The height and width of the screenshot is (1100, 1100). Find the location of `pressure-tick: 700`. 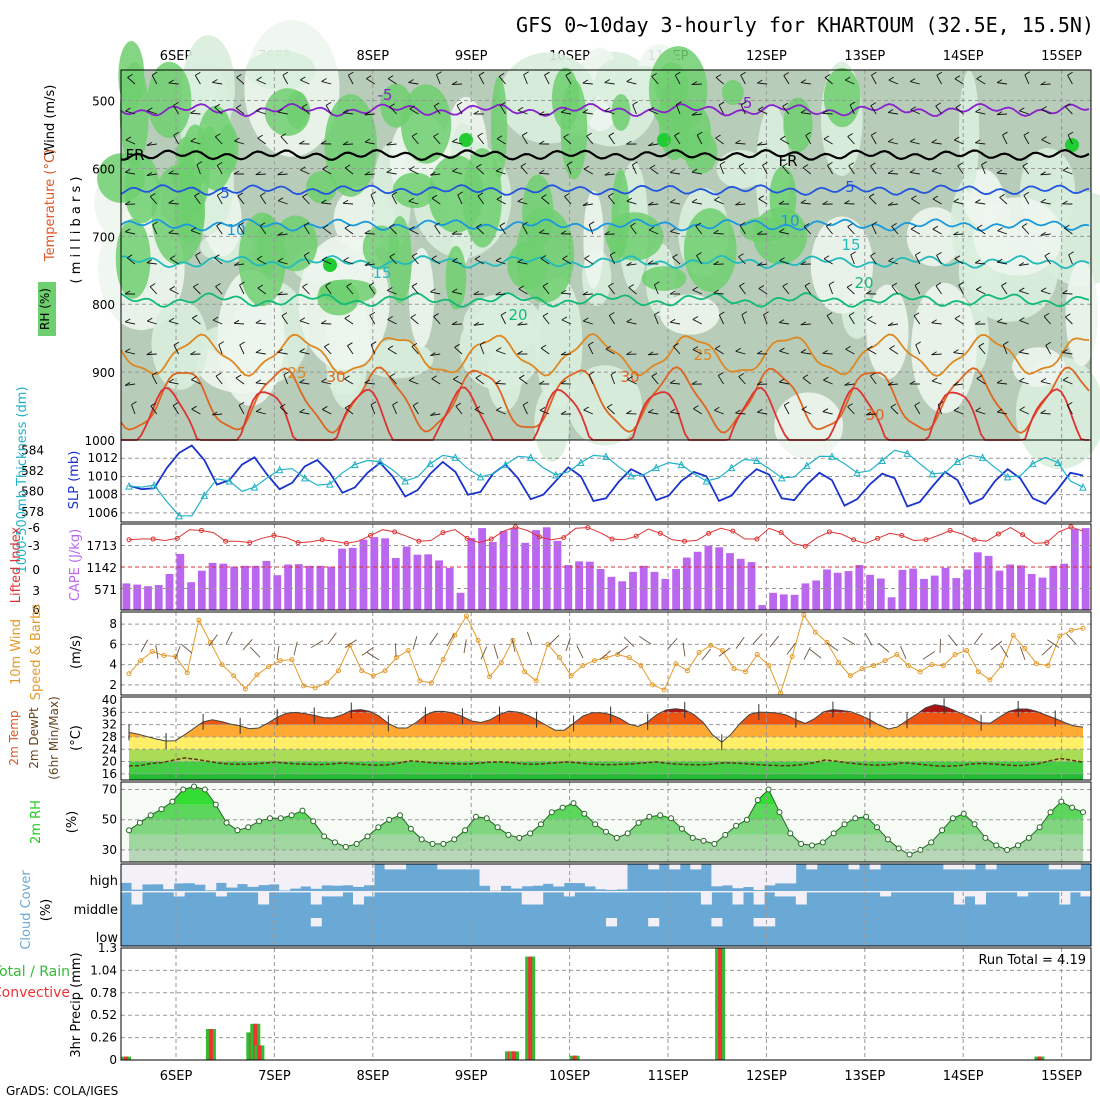

pressure-tick: 700 is located at coordinates (103, 237).